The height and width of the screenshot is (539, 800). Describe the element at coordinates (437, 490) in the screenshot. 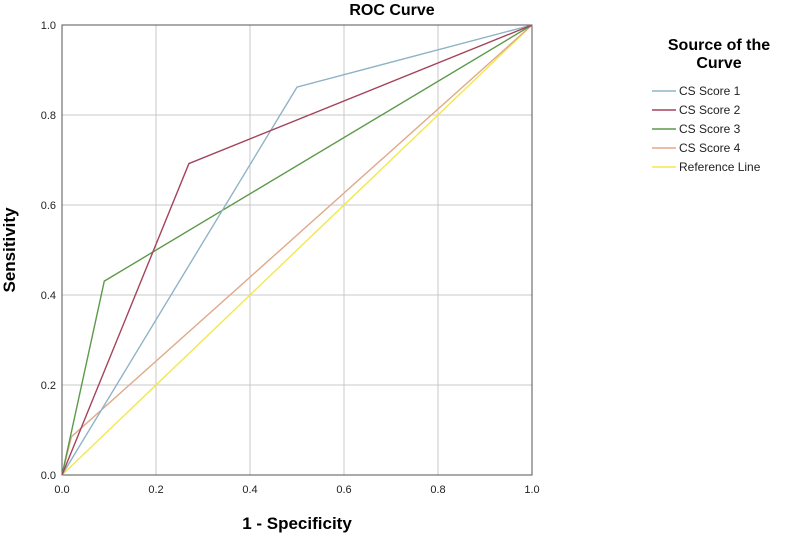

I see `x-tick-label: 0.8` at that location.